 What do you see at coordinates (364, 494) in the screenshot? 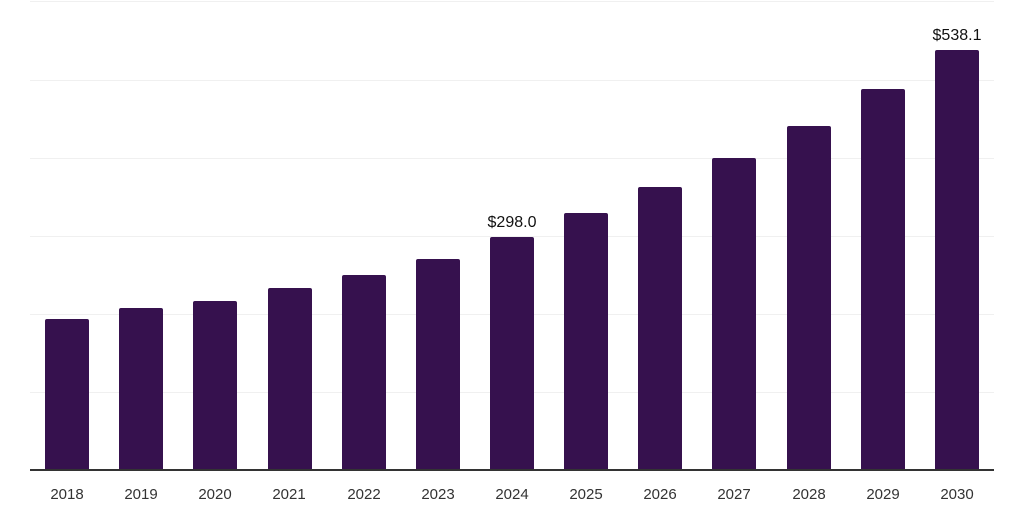
I see `x-tick-label-2022: 2022` at bounding box center [364, 494].